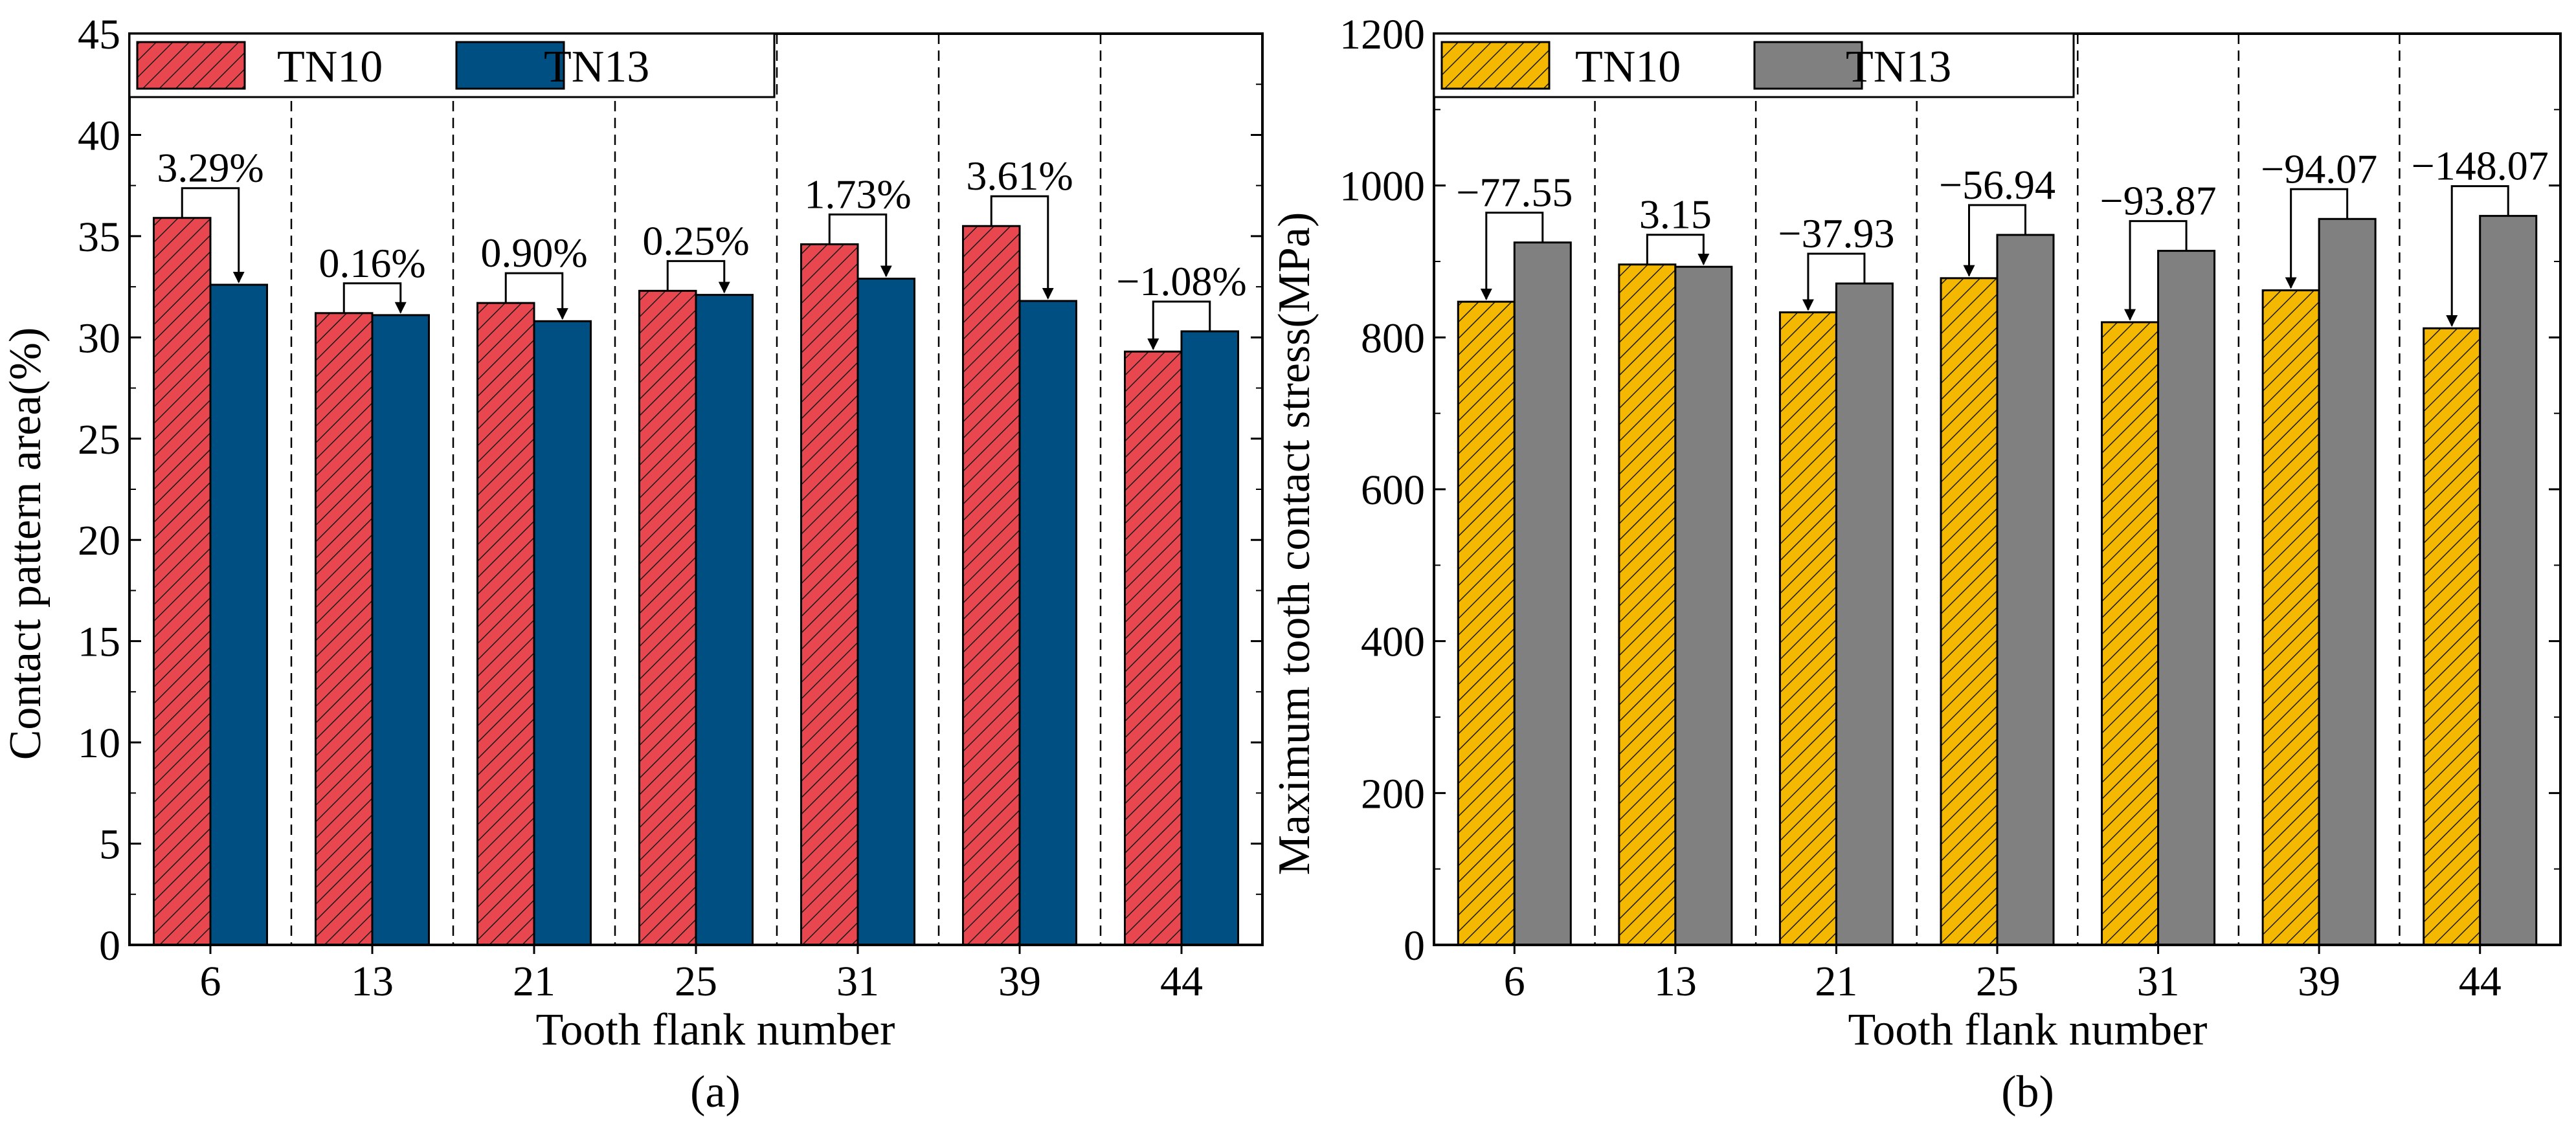 This screenshot has height=1130, width=2576. What do you see at coordinates (1998, 981) in the screenshot?
I see `x-tick-label: 25` at bounding box center [1998, 981].